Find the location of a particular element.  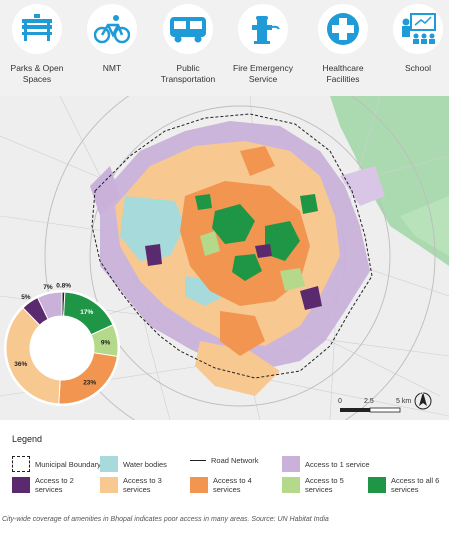

legend-label: Access to 3 services is located at coordinates (142, 485).